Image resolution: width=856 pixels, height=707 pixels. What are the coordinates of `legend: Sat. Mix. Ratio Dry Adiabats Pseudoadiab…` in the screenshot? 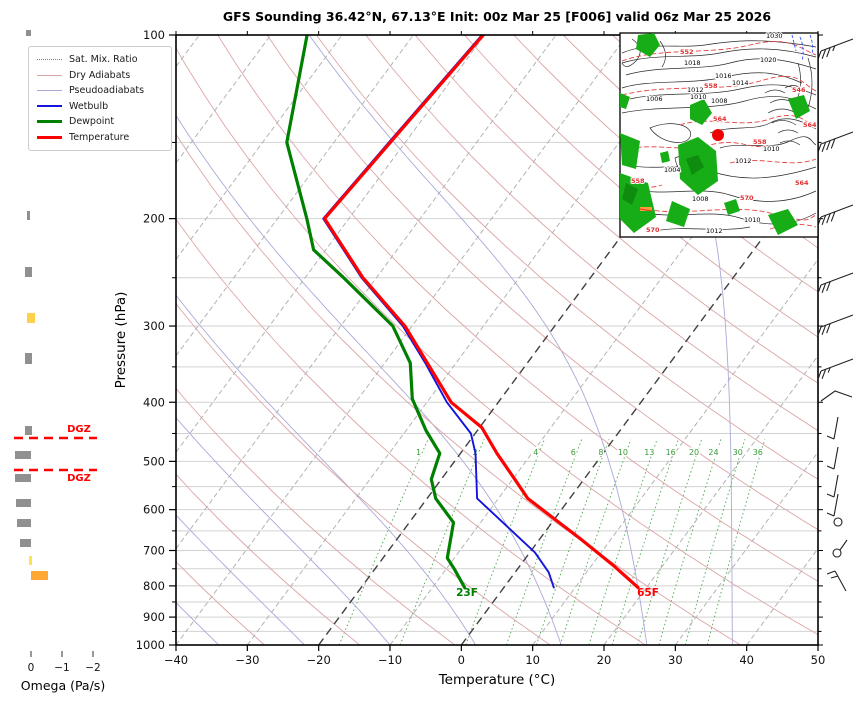 It's located at (100, 98).